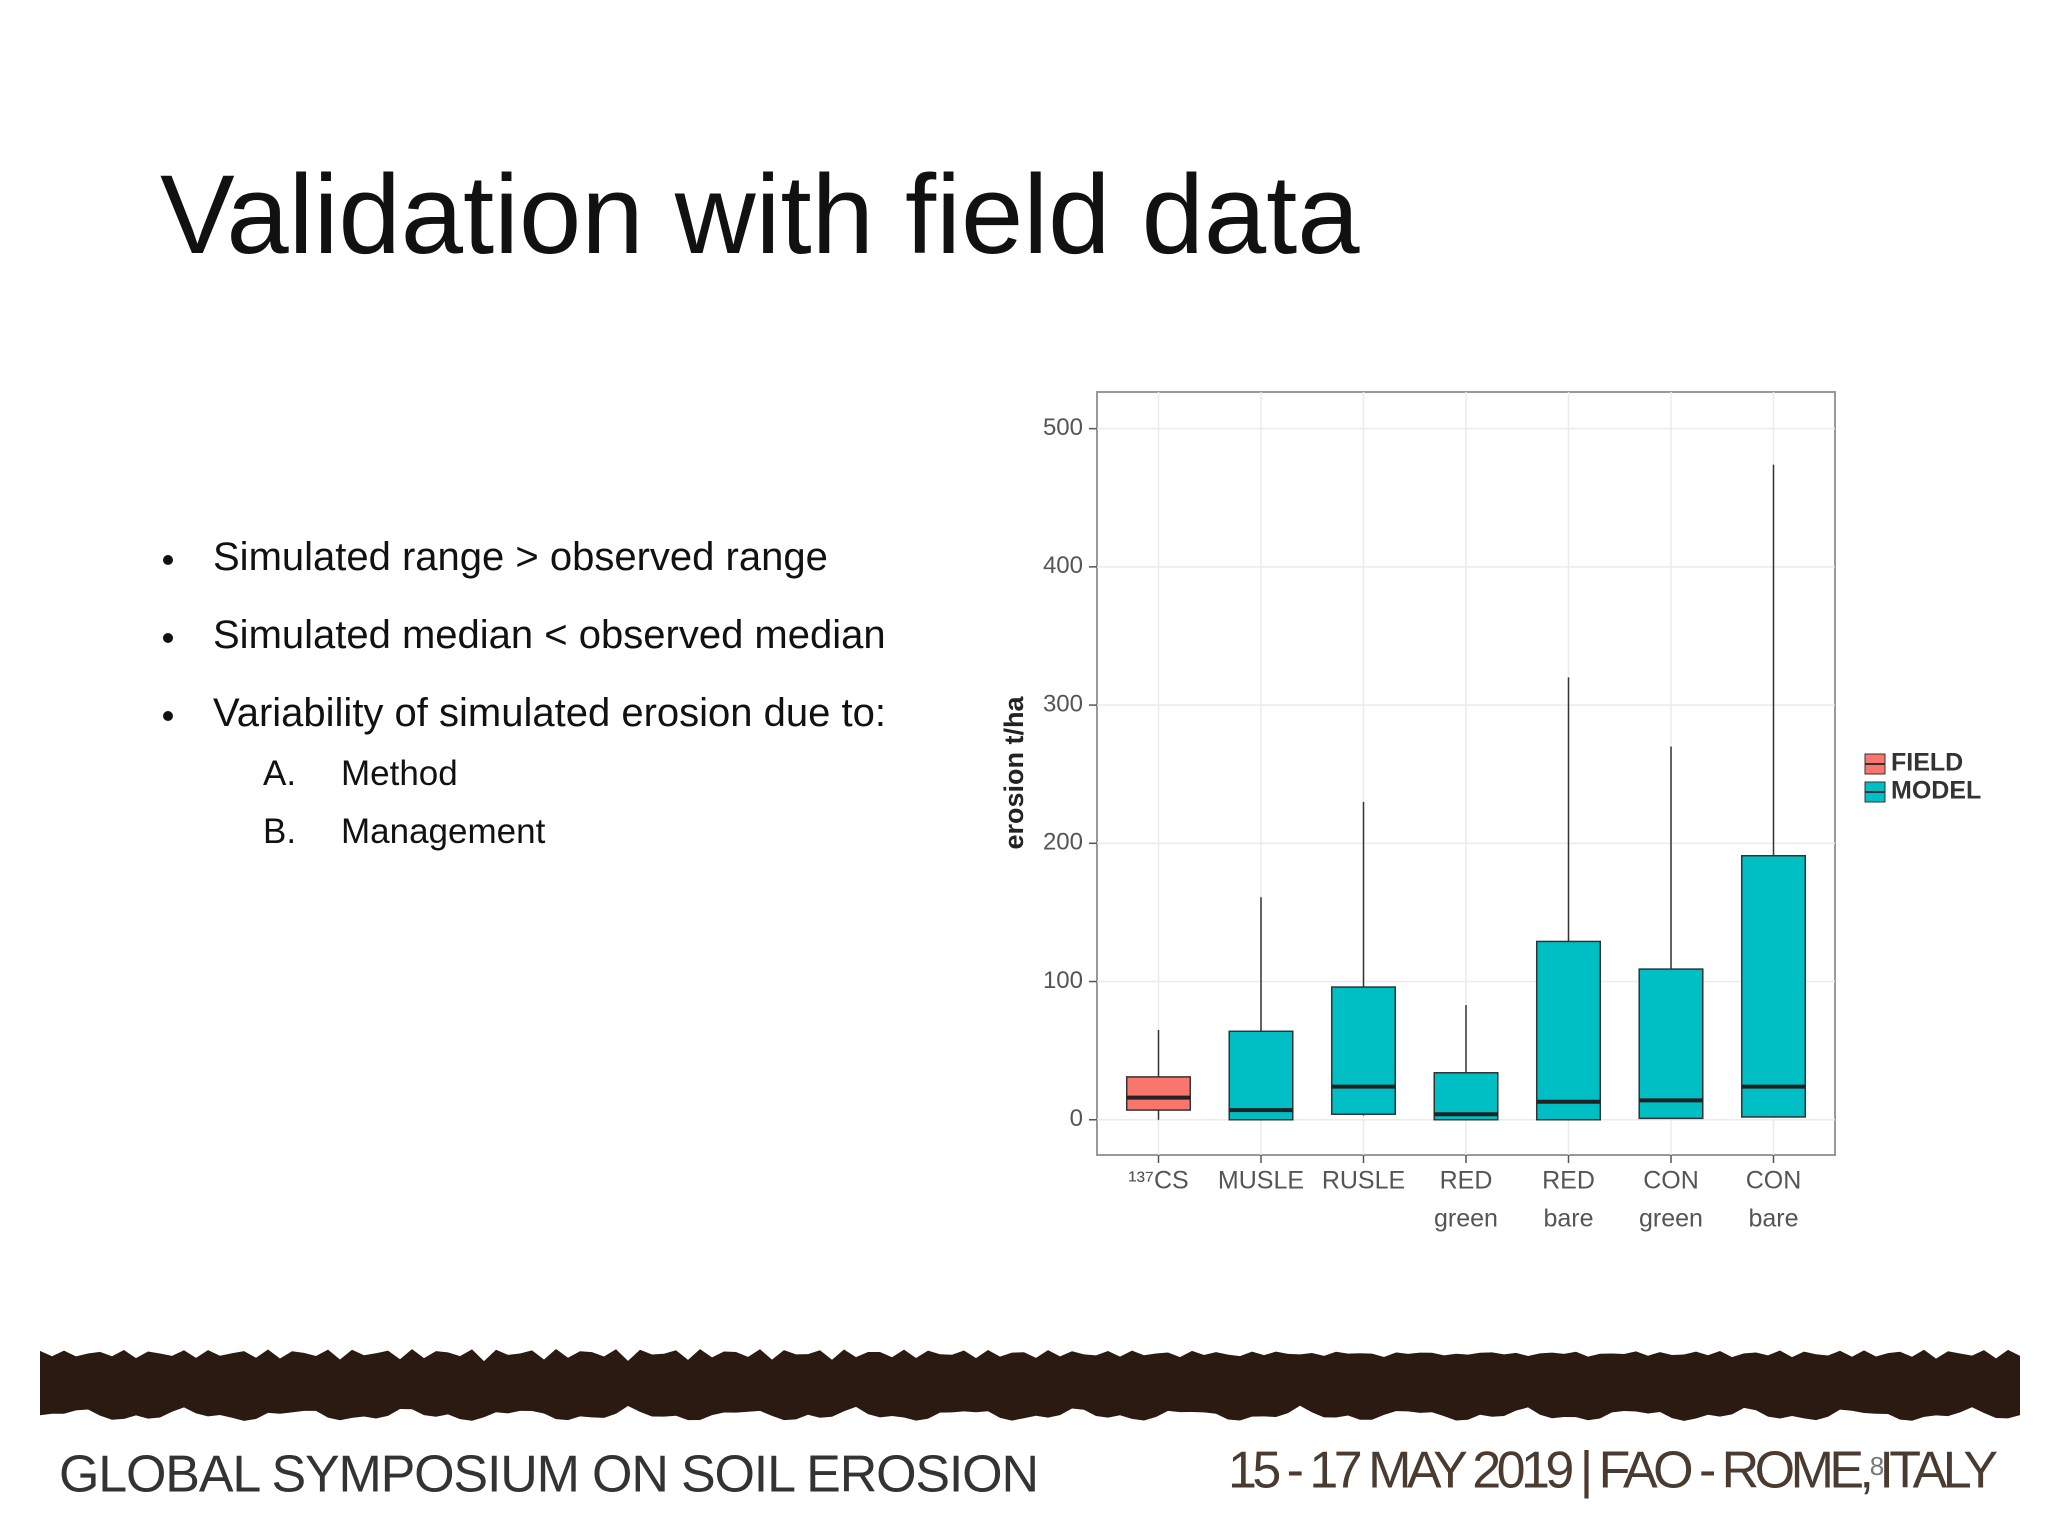 The height and width of the screenshot is (1536, 2048). What do you see at coordinates (1063, 842) in the screenshot?
I see `y-tick-label: 200` at bounding box center [1063, 842].